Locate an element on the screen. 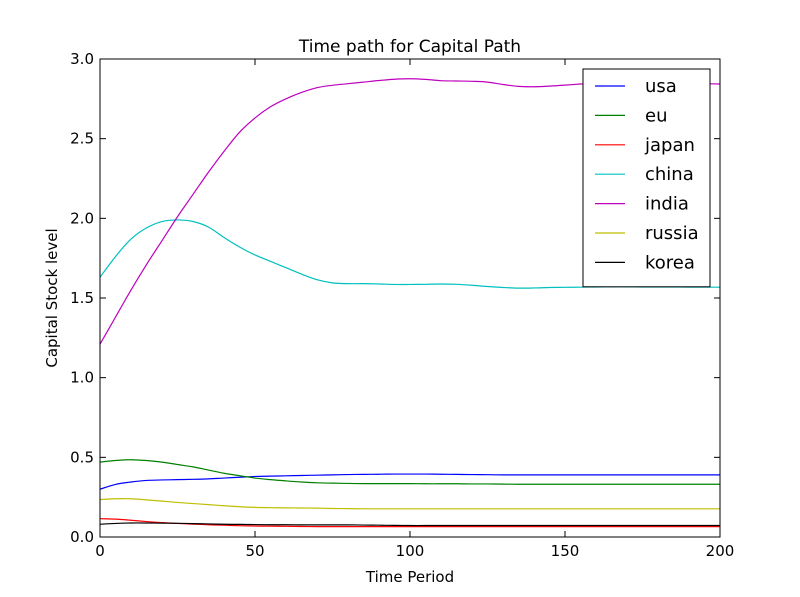 This screenshot has height=597, width=800. series-line-usa is located at coordinates (409, 481).